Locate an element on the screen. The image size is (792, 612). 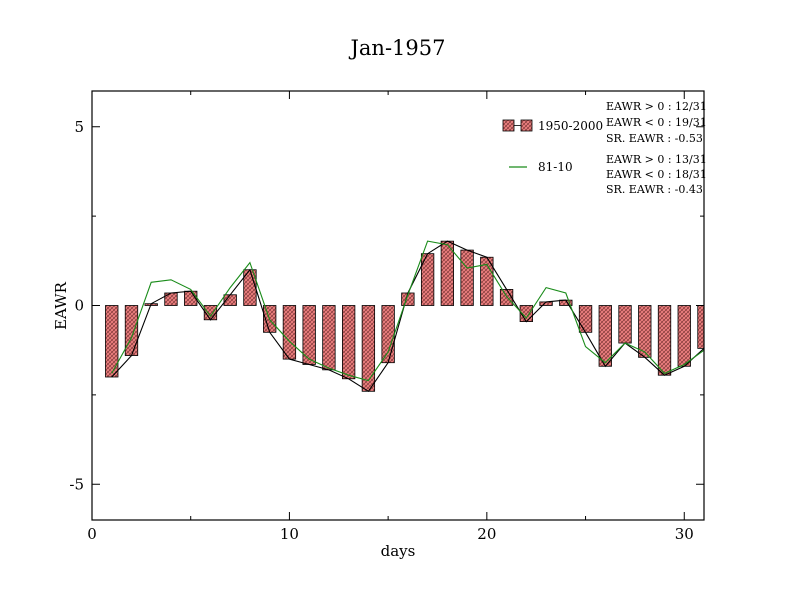
x-tick-label: 30 is located at coordinates (684, 534).